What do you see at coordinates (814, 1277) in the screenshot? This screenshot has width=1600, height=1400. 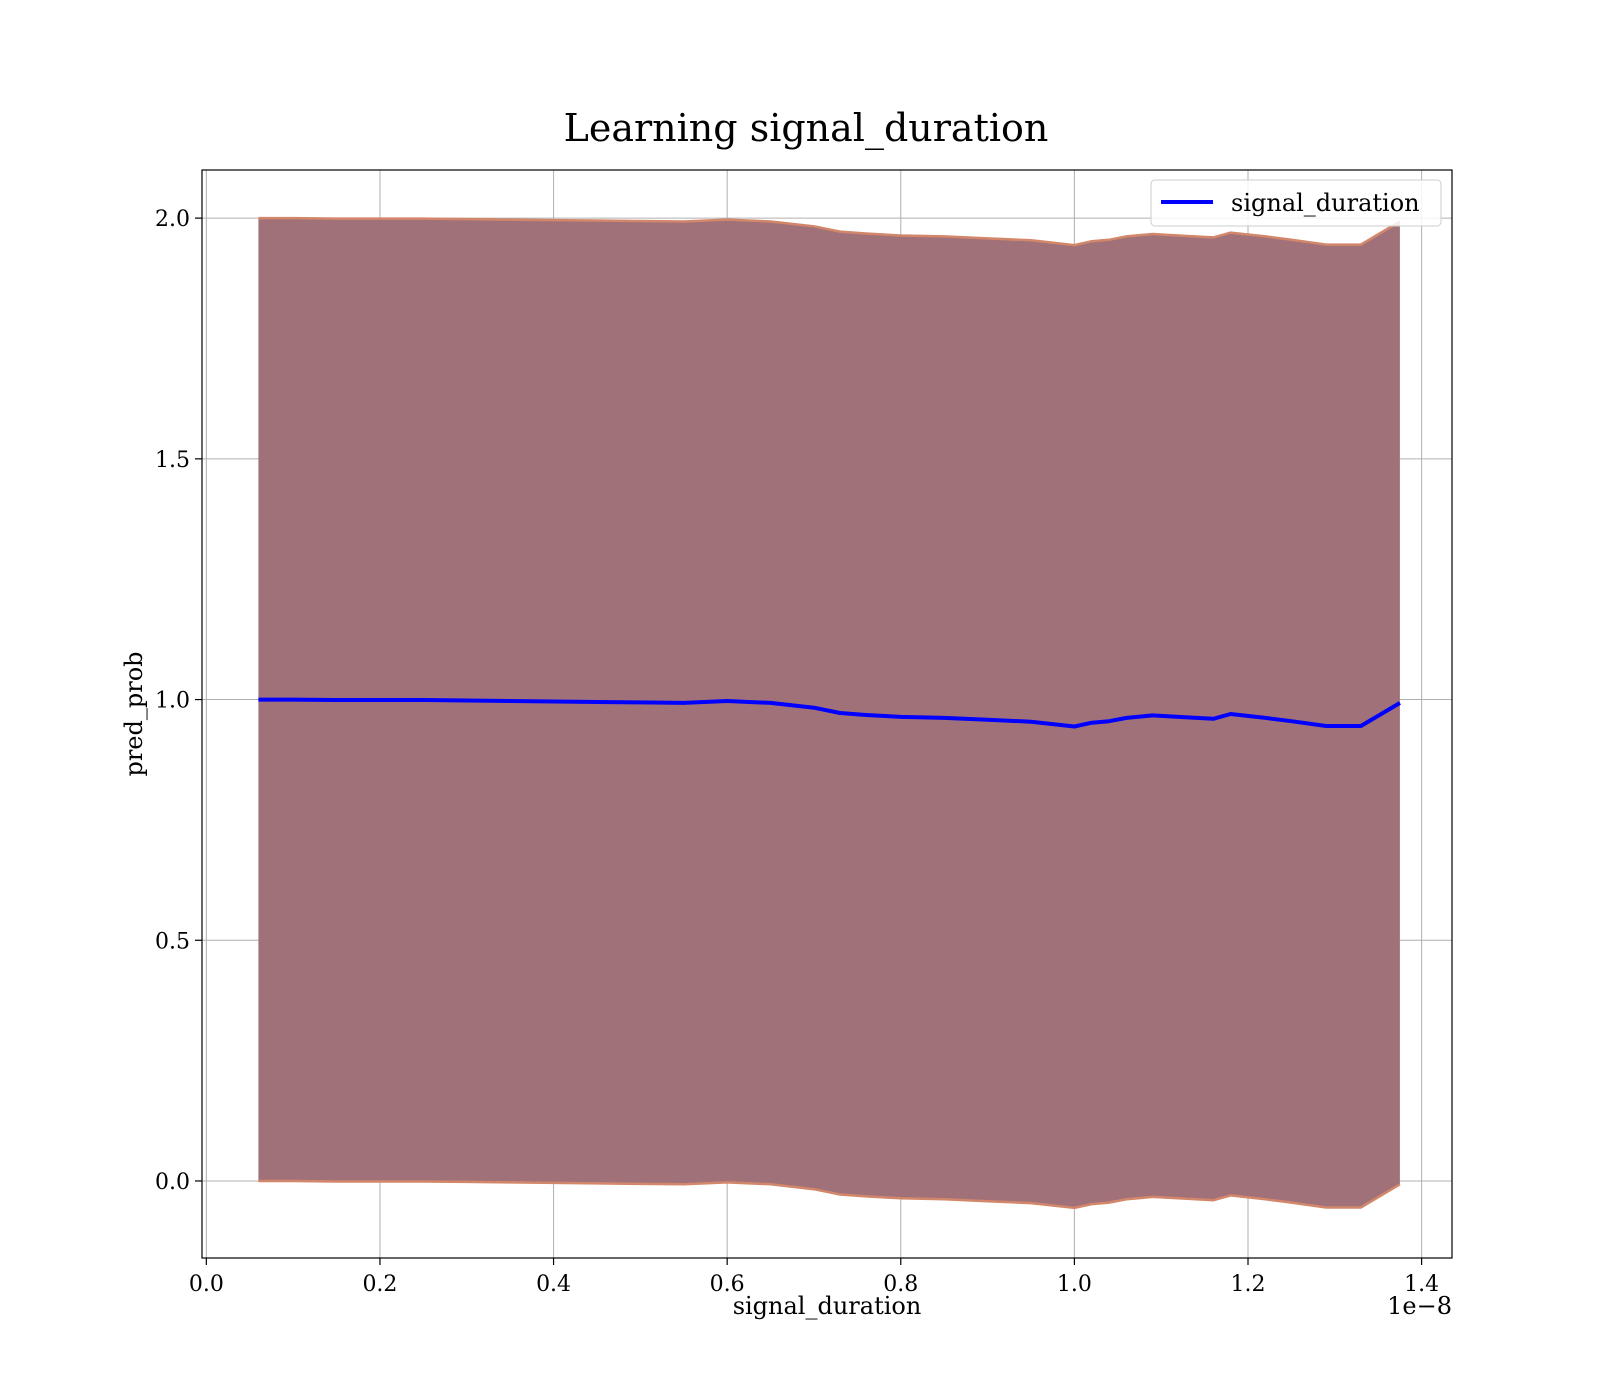 I see `x-axis-ticks: 0.0 0.2 0.4 0.6 0.8 1.0 1.2 1.4` at bounding box center [814, 1277].